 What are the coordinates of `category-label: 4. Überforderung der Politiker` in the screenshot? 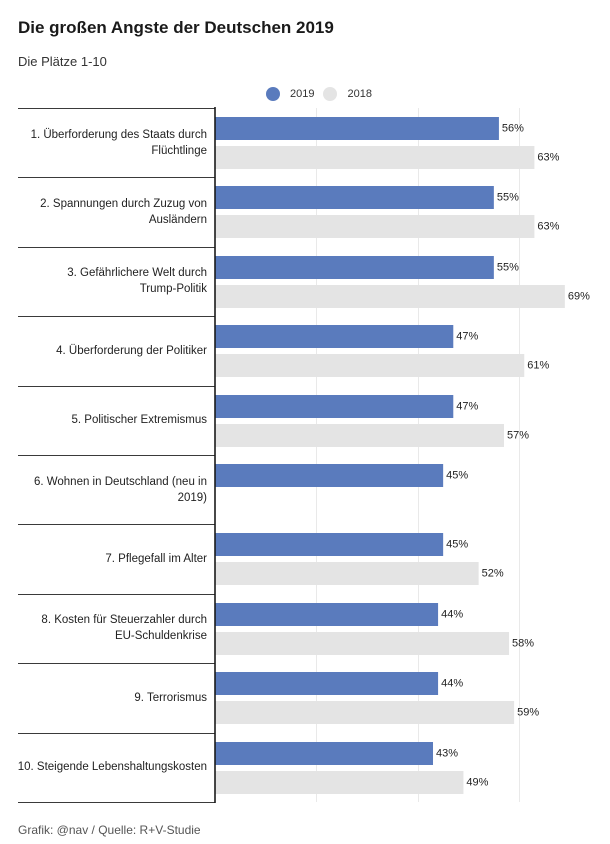 It's located at (110, 350).